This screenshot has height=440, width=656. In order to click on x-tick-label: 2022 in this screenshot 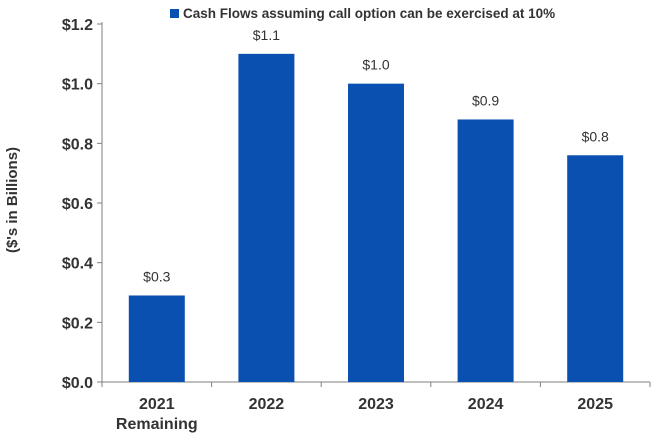, I will do `click(267, 404)`.